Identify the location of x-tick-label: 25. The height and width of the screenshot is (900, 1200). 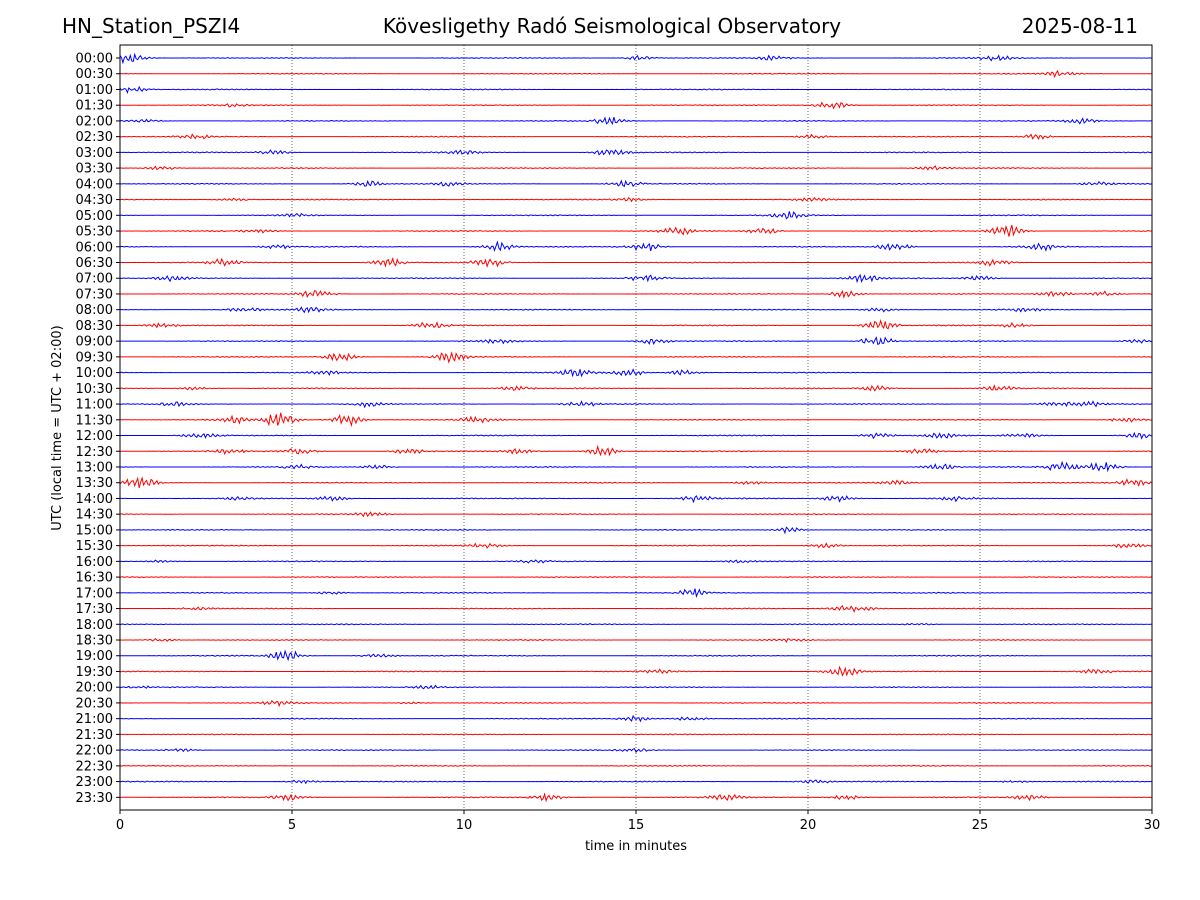
(980, 825).